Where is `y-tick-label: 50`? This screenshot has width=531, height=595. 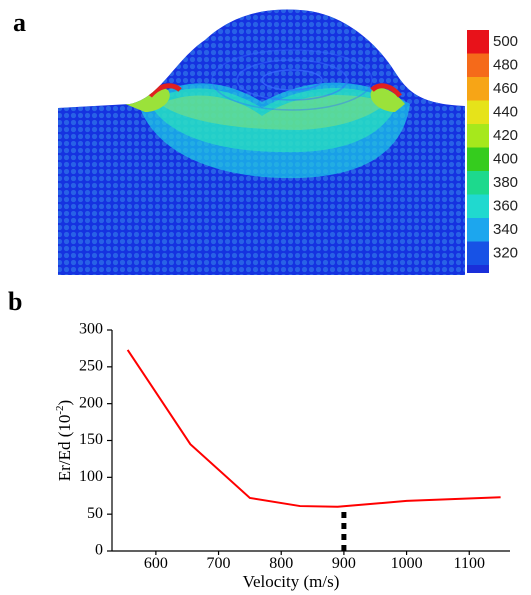 y-tick-label: 50 is located at coordinates (95, 513).